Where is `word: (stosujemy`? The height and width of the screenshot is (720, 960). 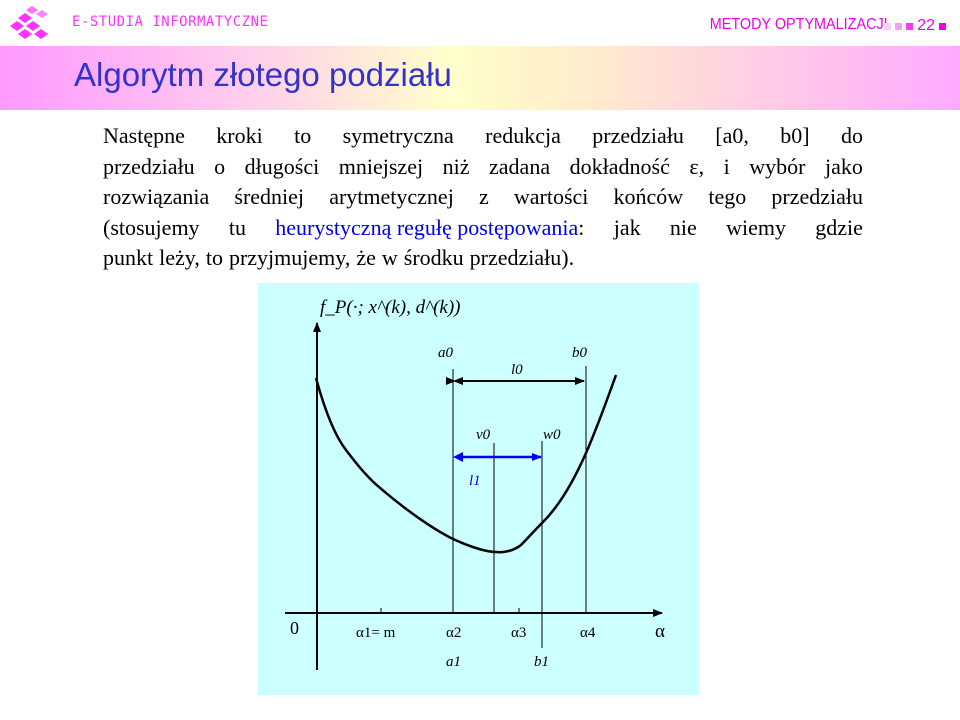
word: (stosujemy is located at coordinates (151, 227).